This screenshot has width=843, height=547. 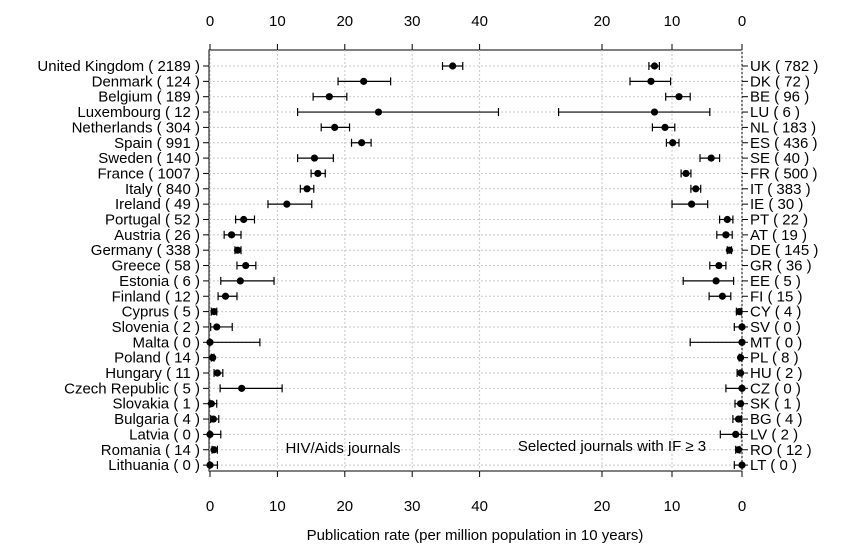 I want to click on left-country-label: Spain ( 991 ), so click(x=157, y=143).